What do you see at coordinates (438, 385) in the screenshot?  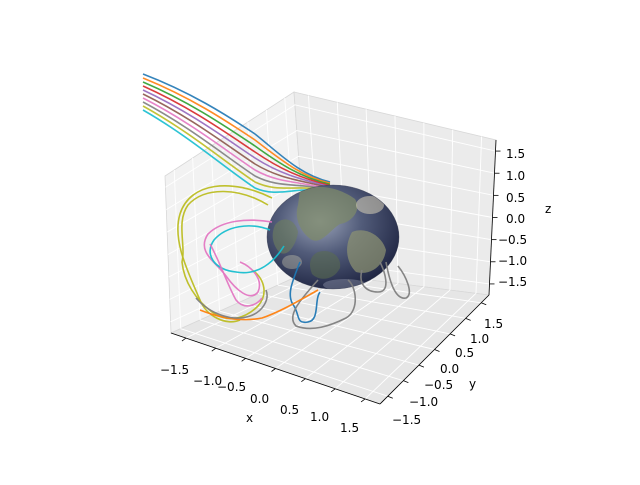 I see `y-tick-label: −0.5` at bounding box center [438, 385].